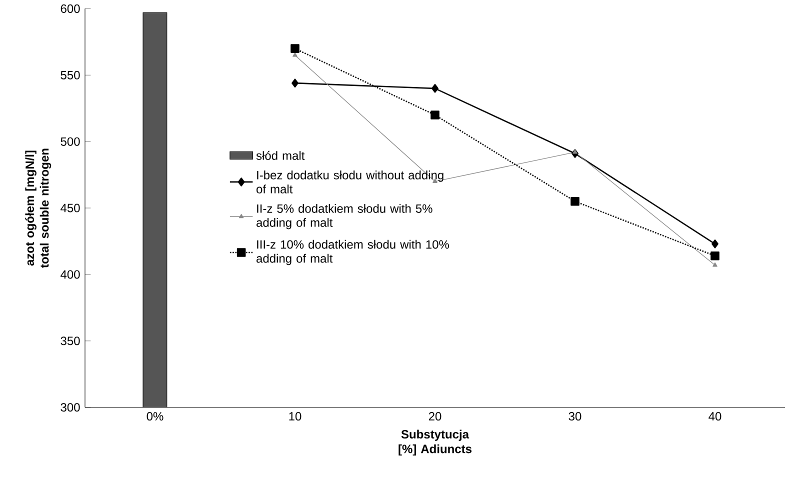 The image size is (786, 483). Describe the element at coordinates (70, 75) in the screenshot. I see `y-tick-label: 550` at that location.